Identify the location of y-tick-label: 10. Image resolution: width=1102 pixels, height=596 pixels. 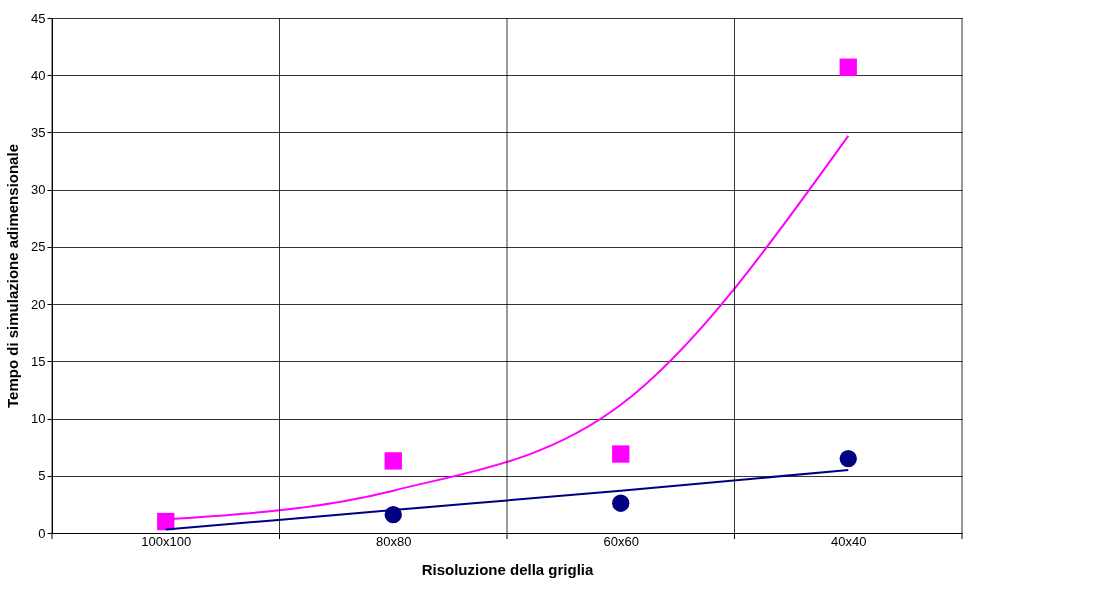
(38, 419).